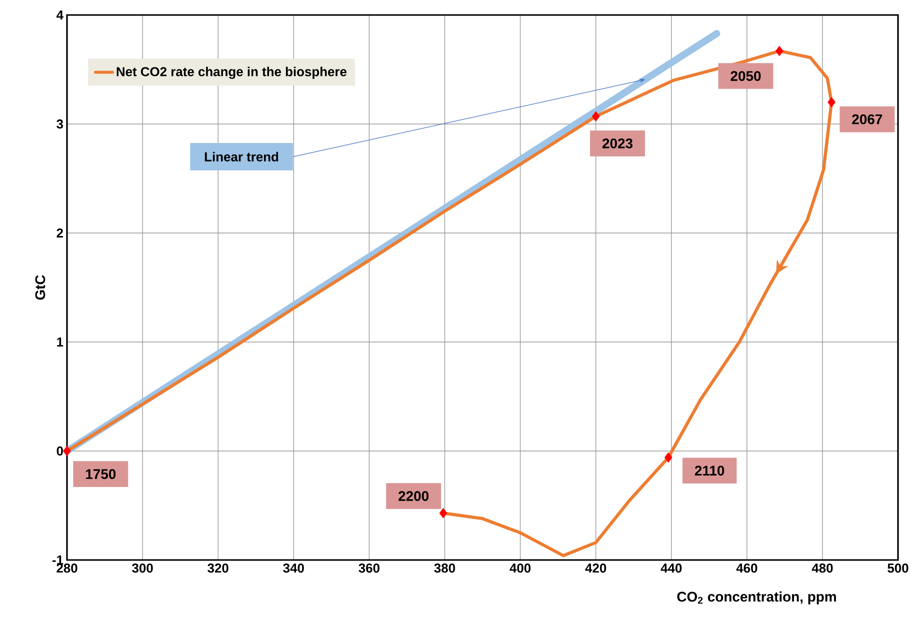 The width and height of the screenshot is (915, 639). Describe the element at coordinates (67, 568) in the screenshot. I see `x-tick-label: 280` at that location.